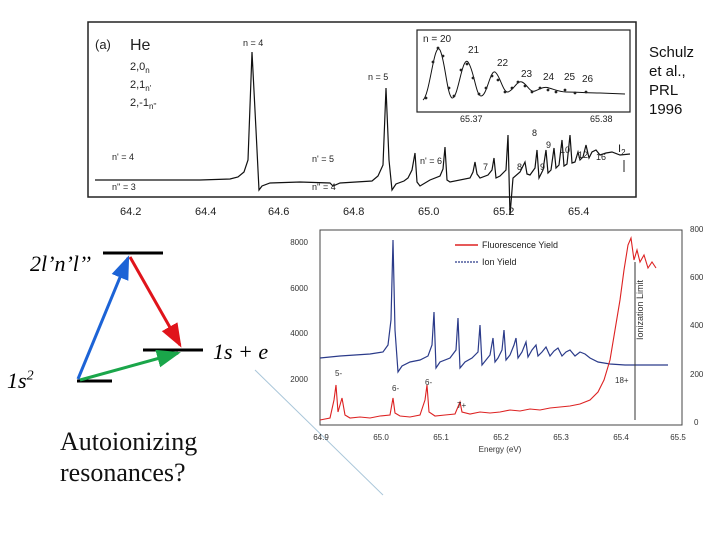 The height and width of the screenshot is (540, 720). I want to click on bottom-right-y-ticks: 800 600 400 200 0, so click(697, 326).